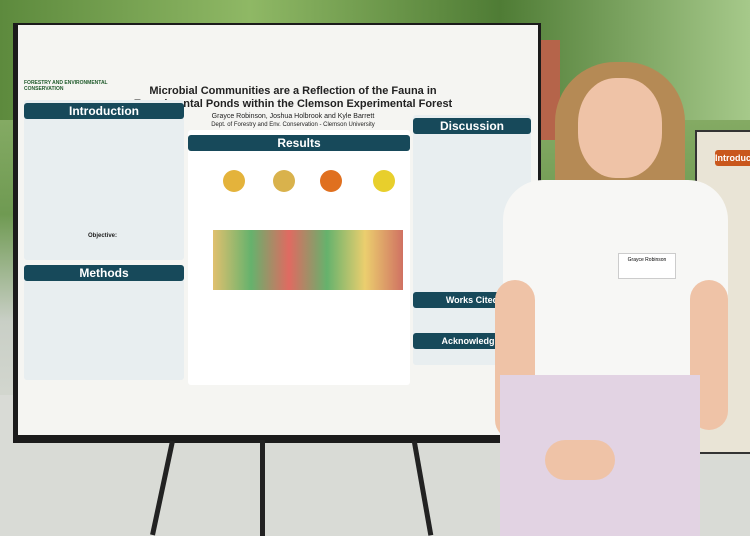 The height and width of the screenshot is (536, 750). What do you see at coordinates (299, 143) in the screenshot?
I see `section-heading: Results` at bounding box center [299, 143].